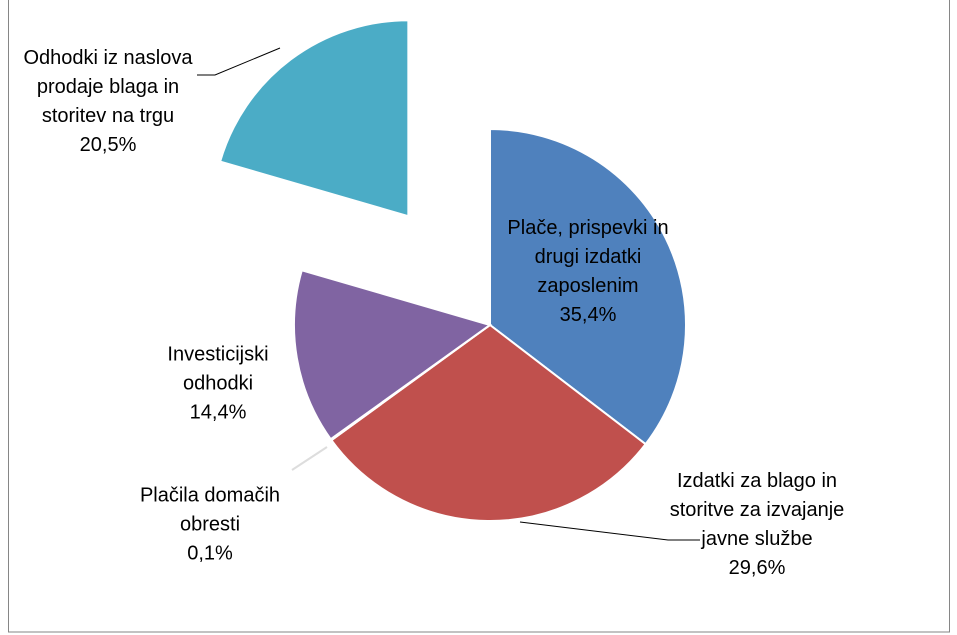 This screenshot has width=957, height=635. I want to click on value-label: 29,6%, so click(757, 568).